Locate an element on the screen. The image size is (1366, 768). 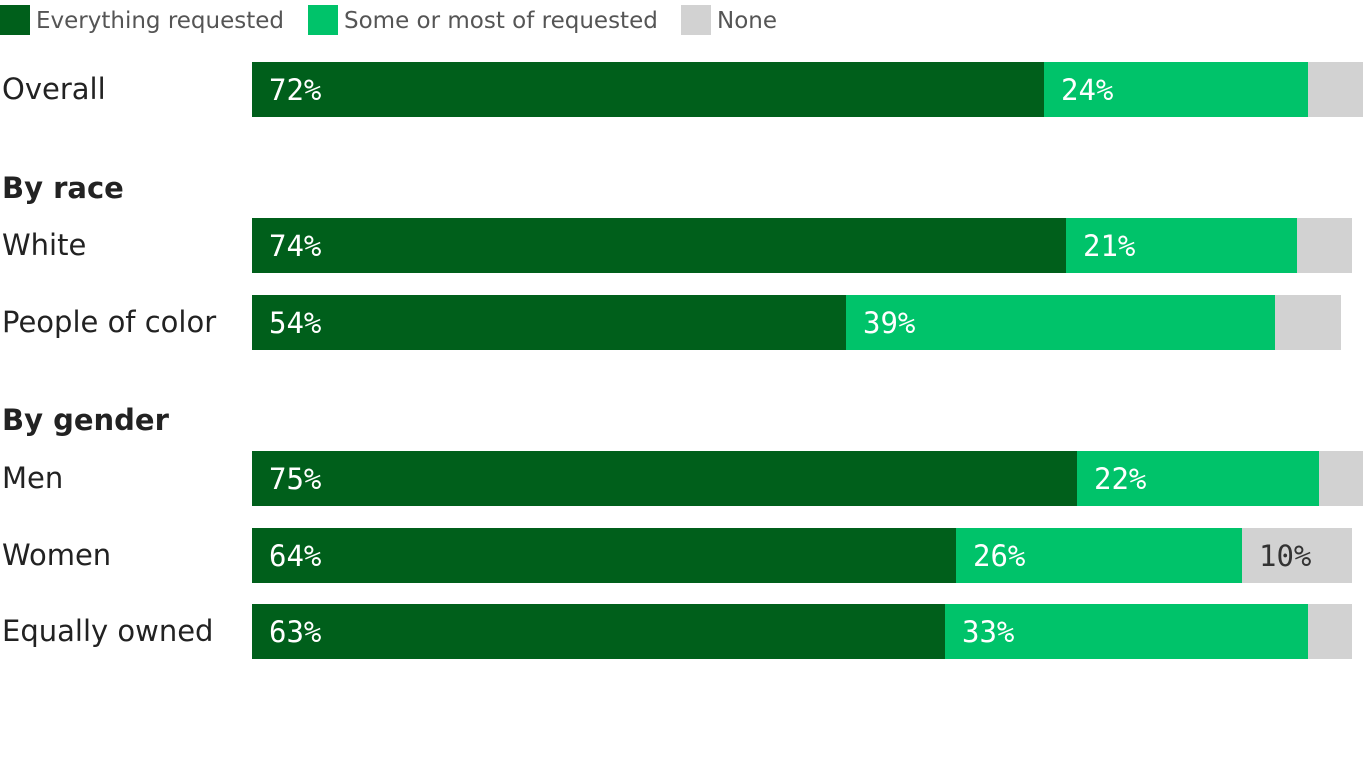
data-label-people-of-color-some-or-most-of-requested: 39% is located at coordinates (889, 323).